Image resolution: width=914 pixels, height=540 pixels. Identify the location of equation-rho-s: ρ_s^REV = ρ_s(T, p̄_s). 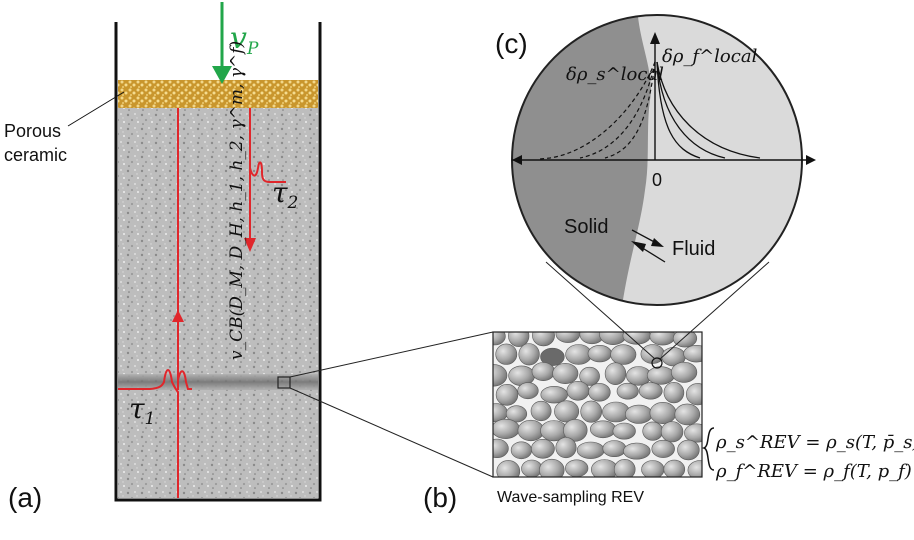
(814, 442).